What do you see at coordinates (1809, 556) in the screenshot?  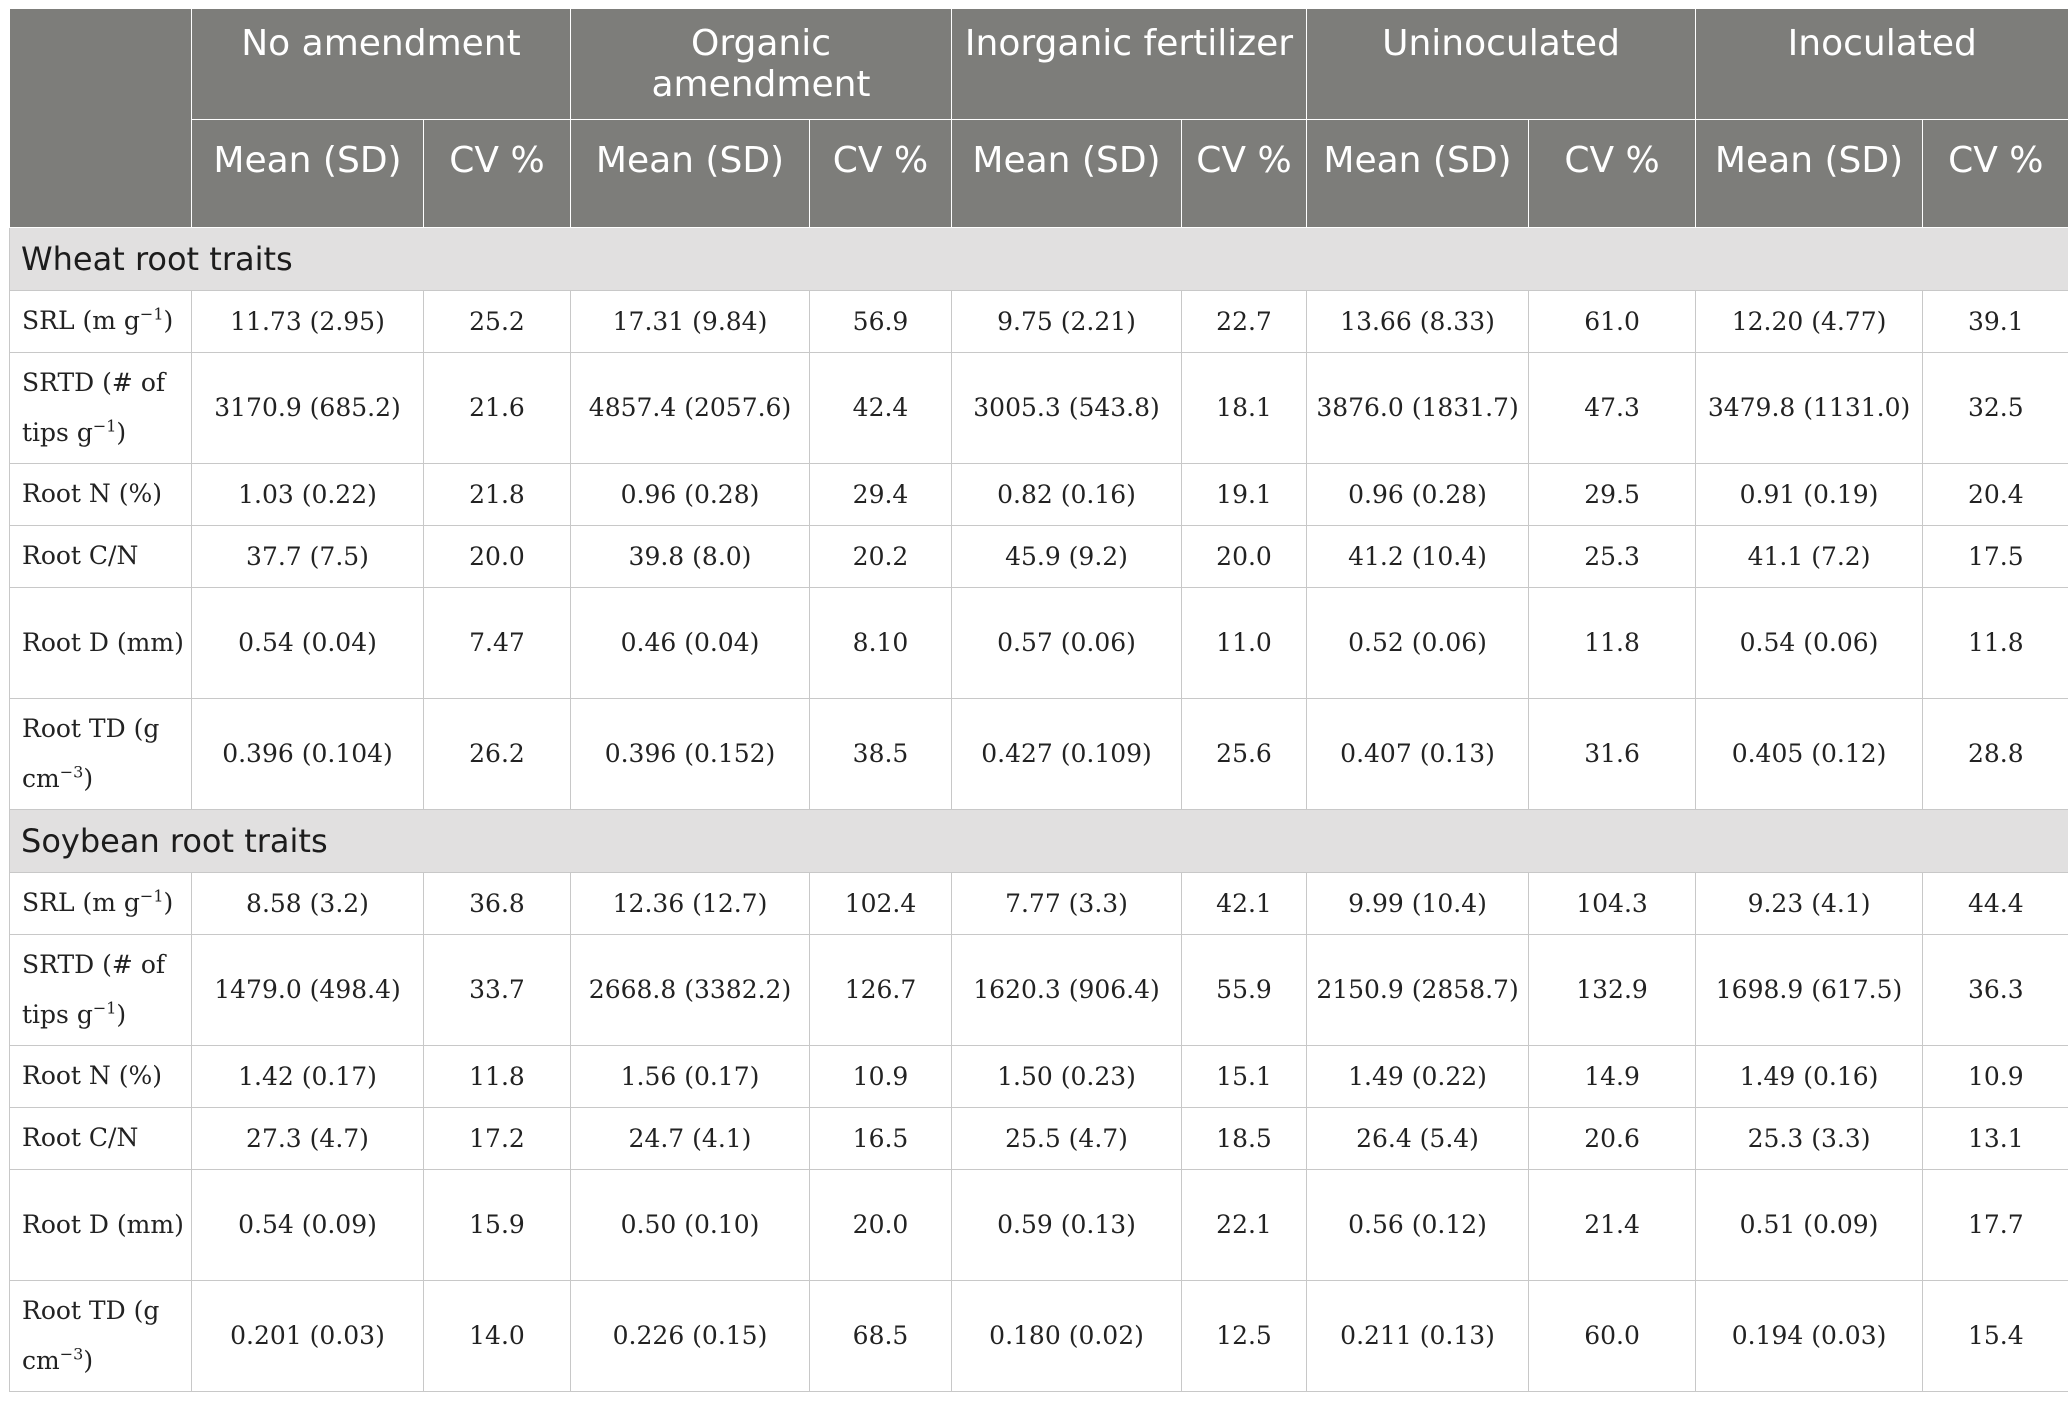 I see `mean-sd-cell: 41.1 (7.2)` at bounding box center [1809, 556].